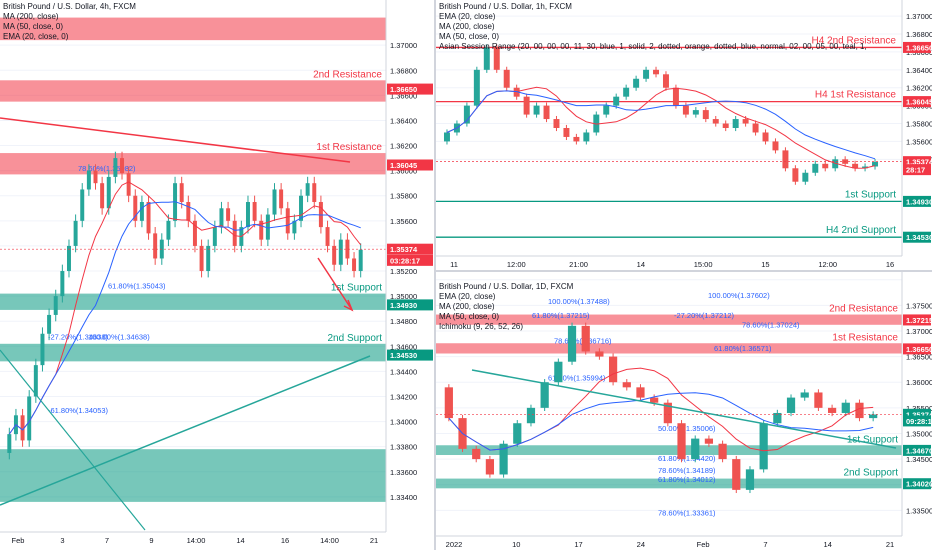  What do you see at coordinates (919, 102) in the screenshot?
I see `price-tag-label: 1.36045` at bounding box center [919, 102].